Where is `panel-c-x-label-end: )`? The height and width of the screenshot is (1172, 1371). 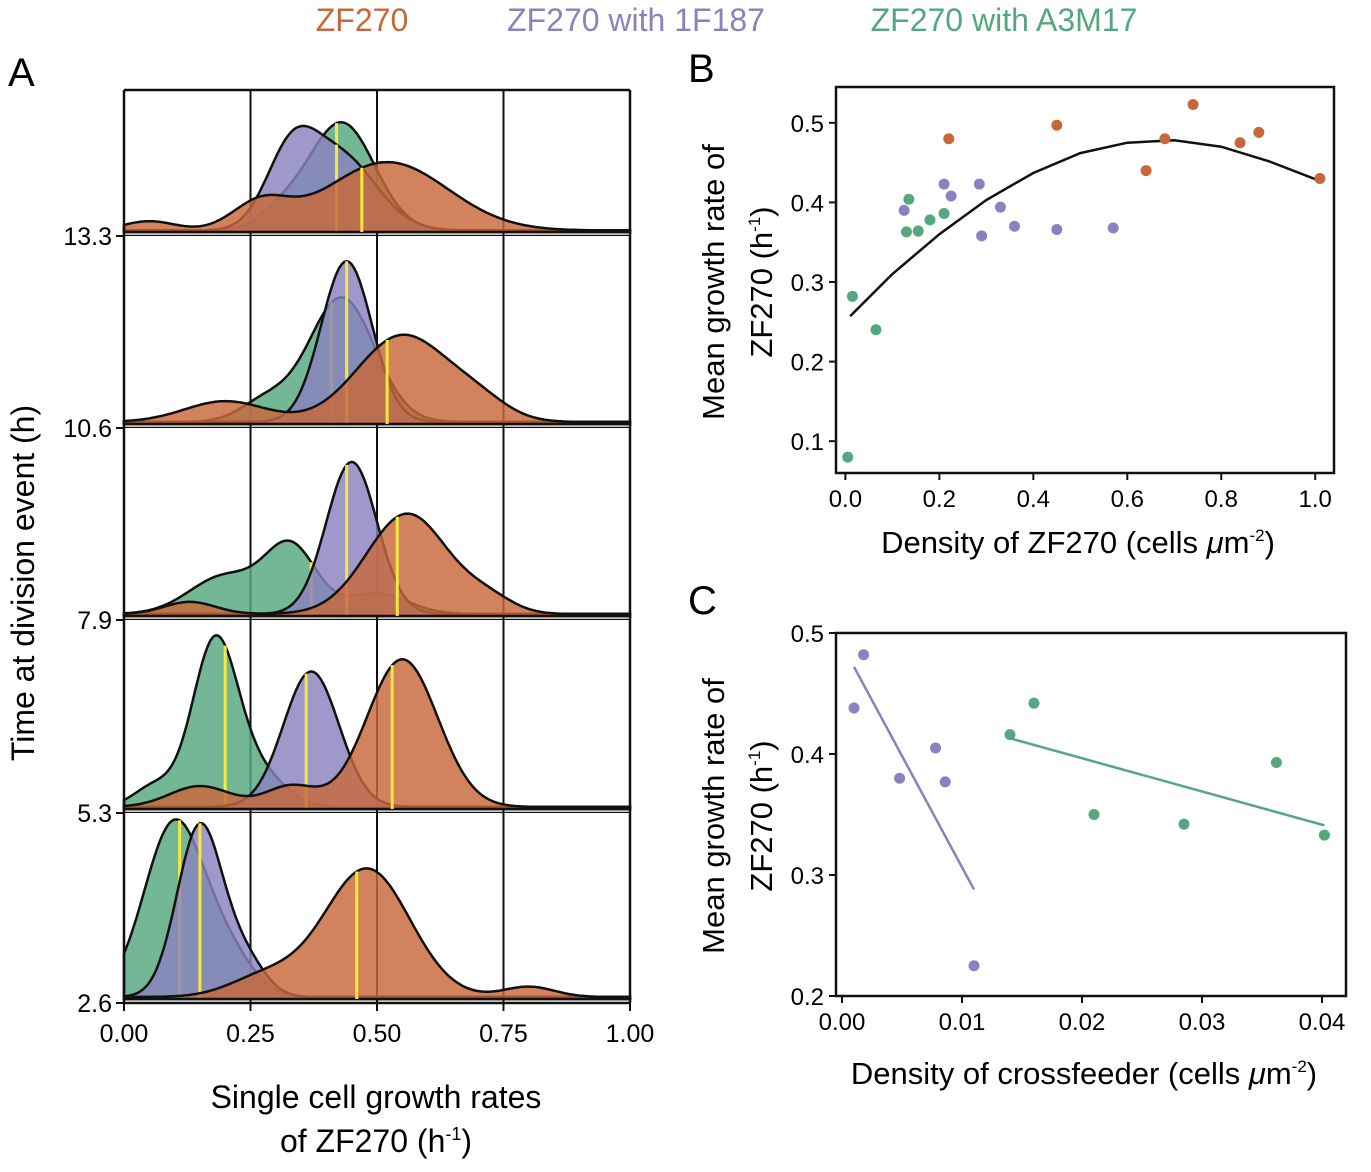 panel-c-x-label-end: ) is located at coordinates (1312, 1073).